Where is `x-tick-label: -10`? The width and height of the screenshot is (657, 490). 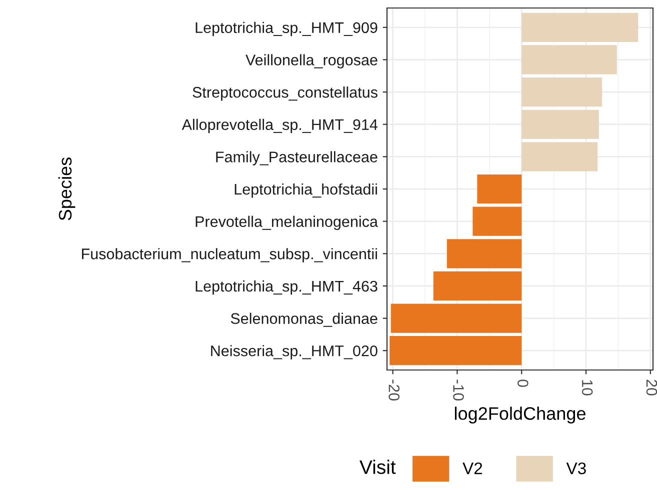
x-tick-label: -10 is located at coordinates (458, 390).